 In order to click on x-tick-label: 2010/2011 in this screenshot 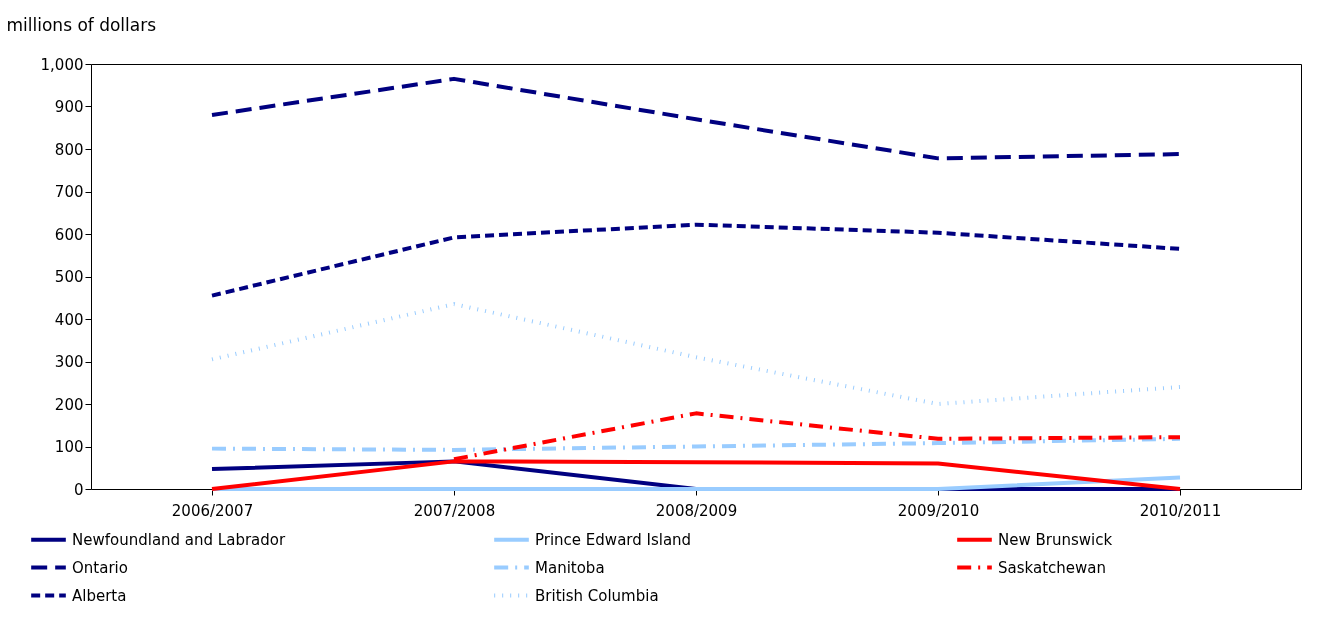, I will do `click(1180, 510)`.